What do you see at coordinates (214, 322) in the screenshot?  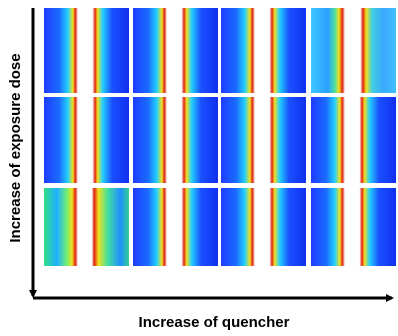 I see `x-axis-label: Increase of quencher` at bounding box center [214, 322].